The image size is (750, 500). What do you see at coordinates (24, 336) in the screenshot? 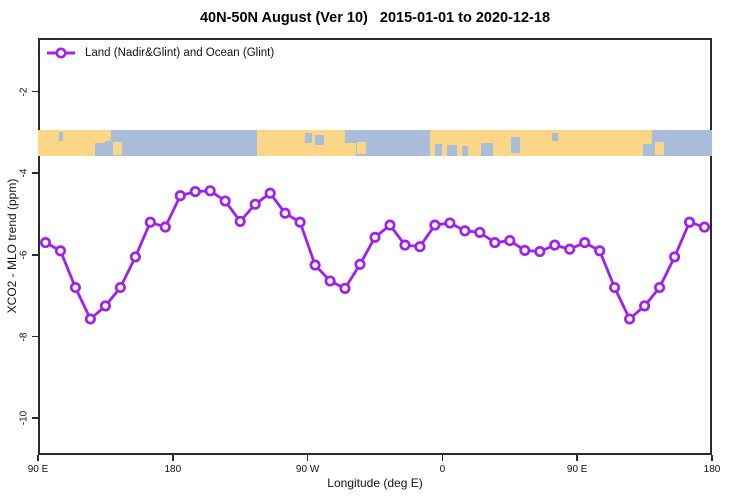
I see `y-tick-label: -8` at bounding box center [24, 336].